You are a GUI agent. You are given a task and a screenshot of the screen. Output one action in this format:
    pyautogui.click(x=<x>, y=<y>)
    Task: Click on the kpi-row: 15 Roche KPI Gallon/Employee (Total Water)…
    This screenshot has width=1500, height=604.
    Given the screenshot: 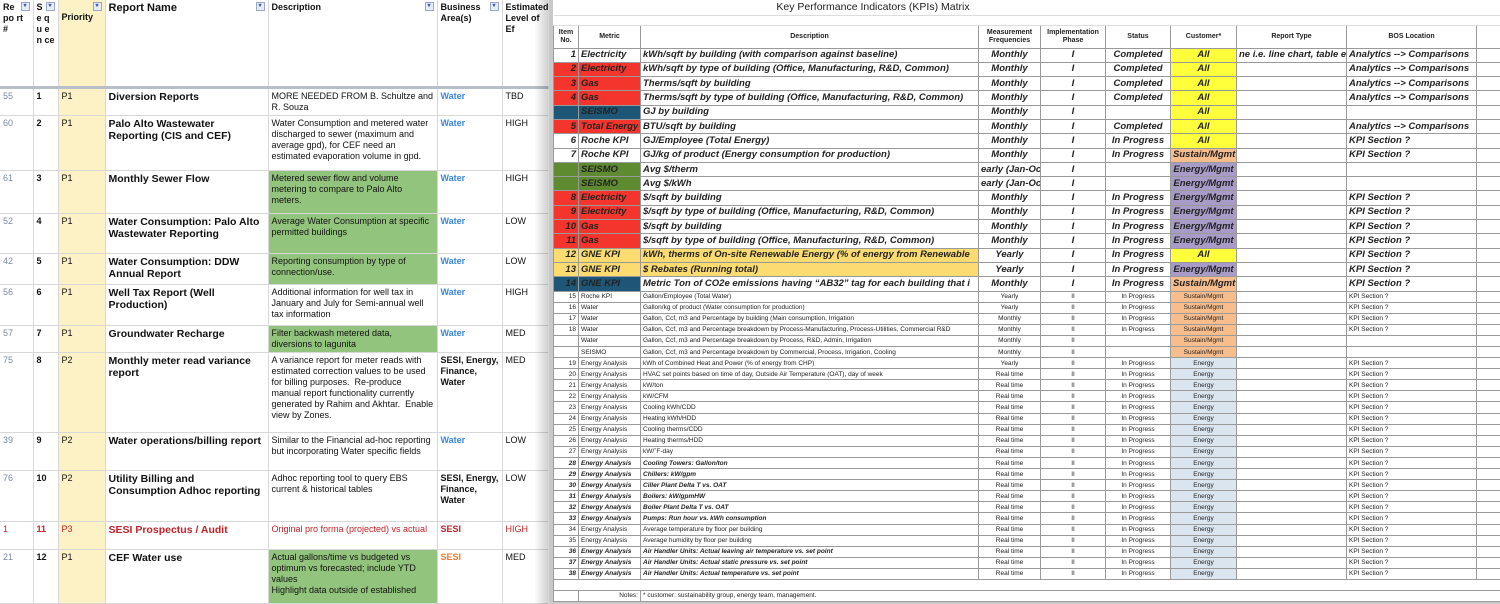 What is the action you would take?
    pyautogui.click(x=1026, y=296)
    